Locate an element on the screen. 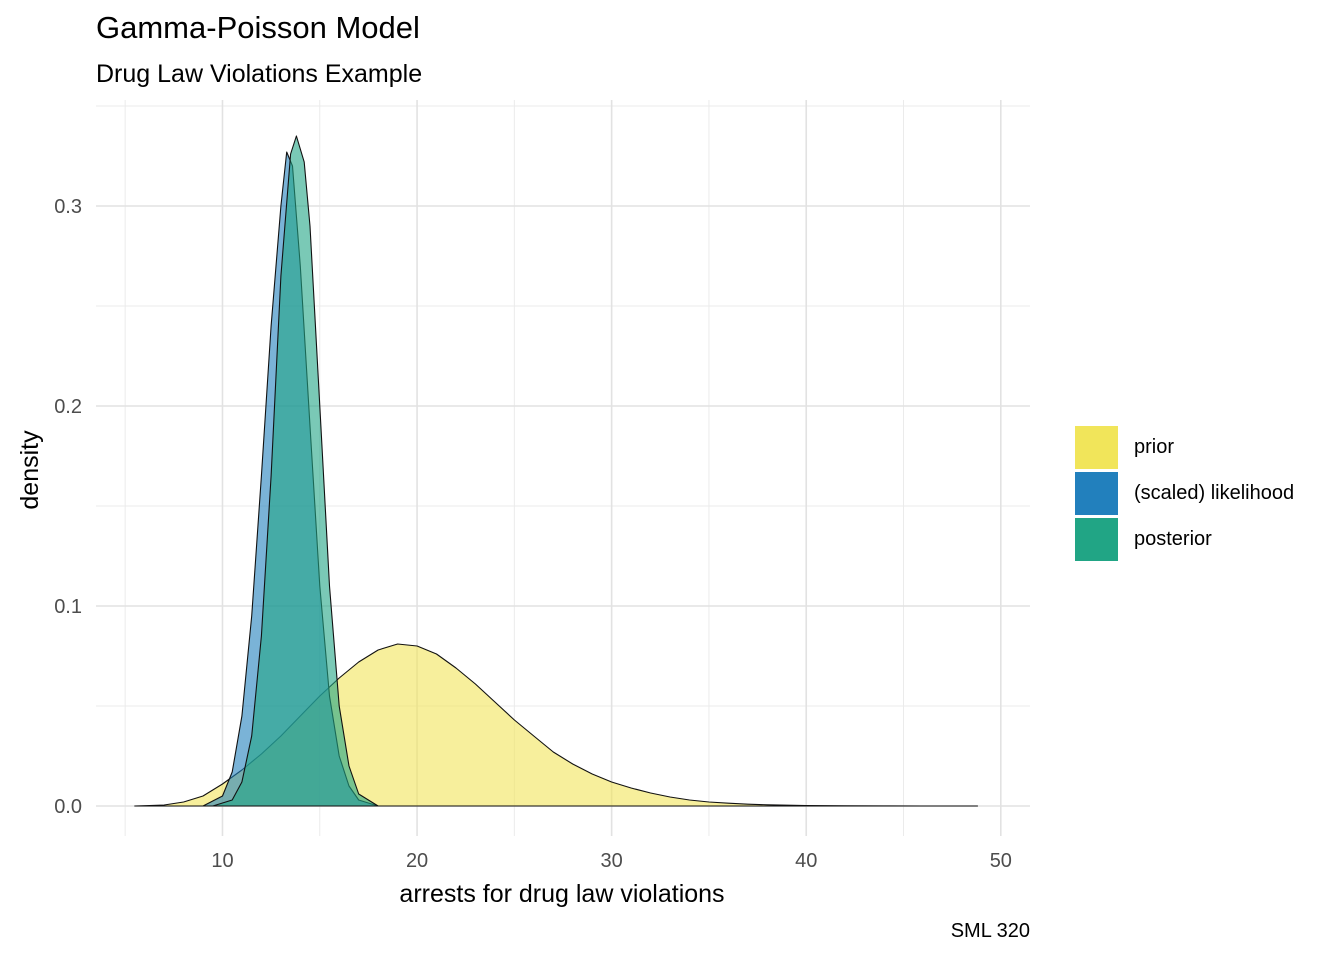 This screenshot has width=1344, height=960. legend-label-posterior: posterior is located at coordinates (1173, 538).